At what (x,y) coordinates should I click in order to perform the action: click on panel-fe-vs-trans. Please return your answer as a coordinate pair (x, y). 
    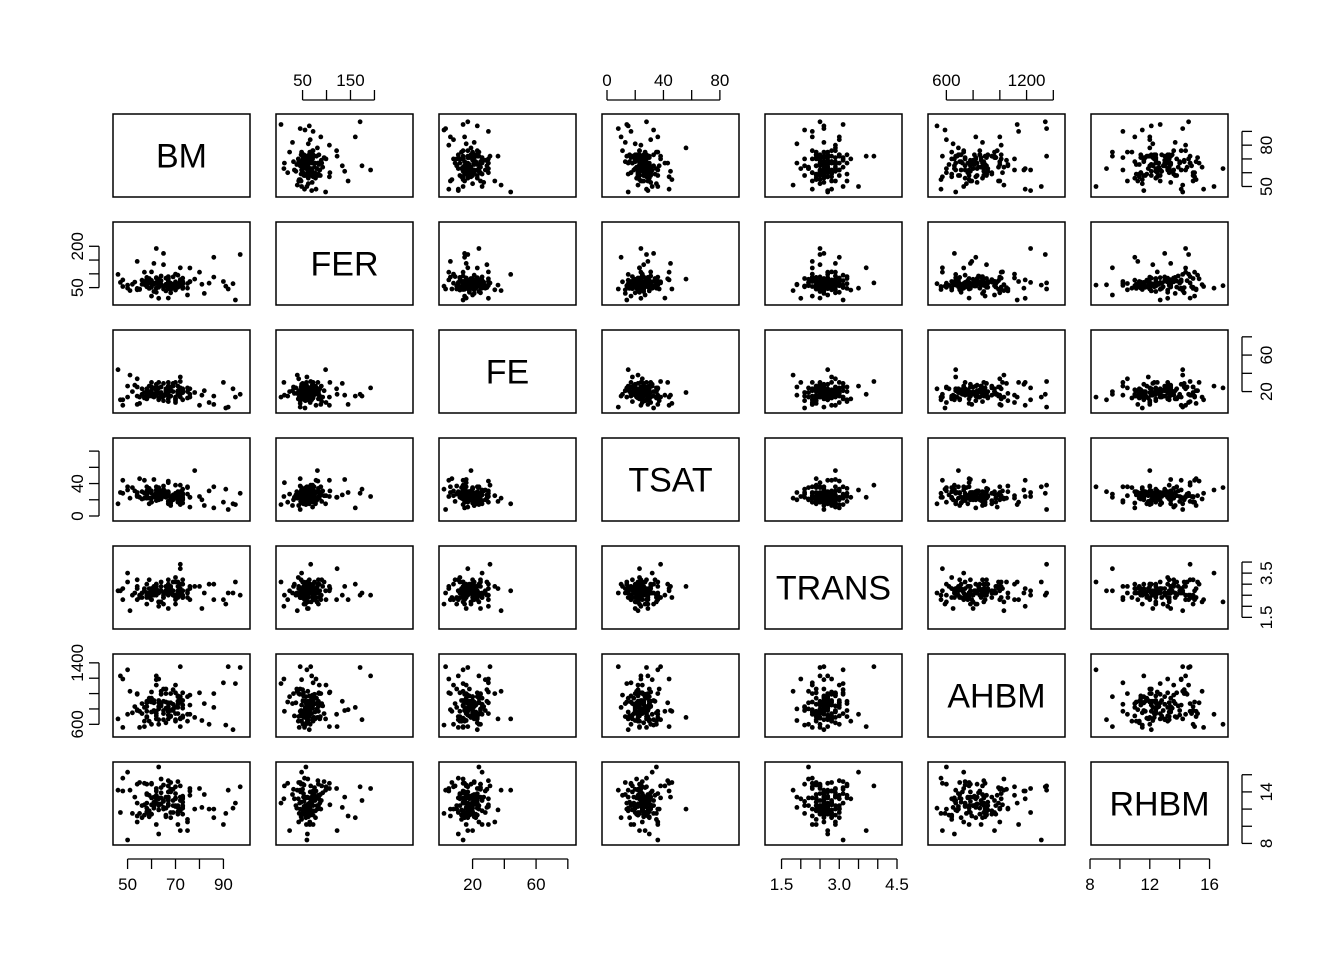
    Looking at the image, I should click on (833, 371).